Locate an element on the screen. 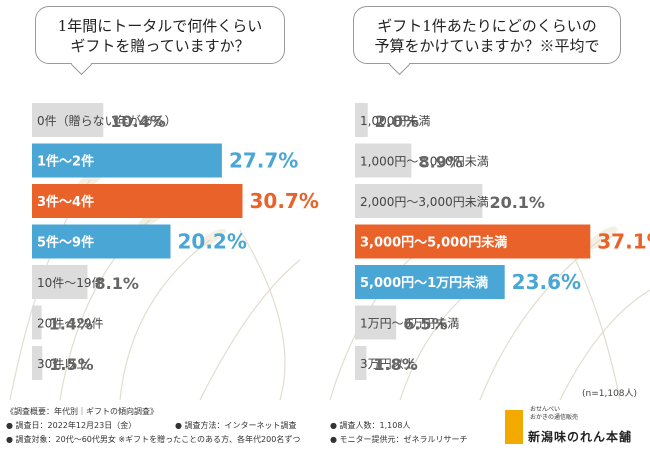 This screenshot has height=450, width=650. survey-title: 《調査概要：年代別｜ギフトの傾向調査》 is located at coordinates (82, 411).